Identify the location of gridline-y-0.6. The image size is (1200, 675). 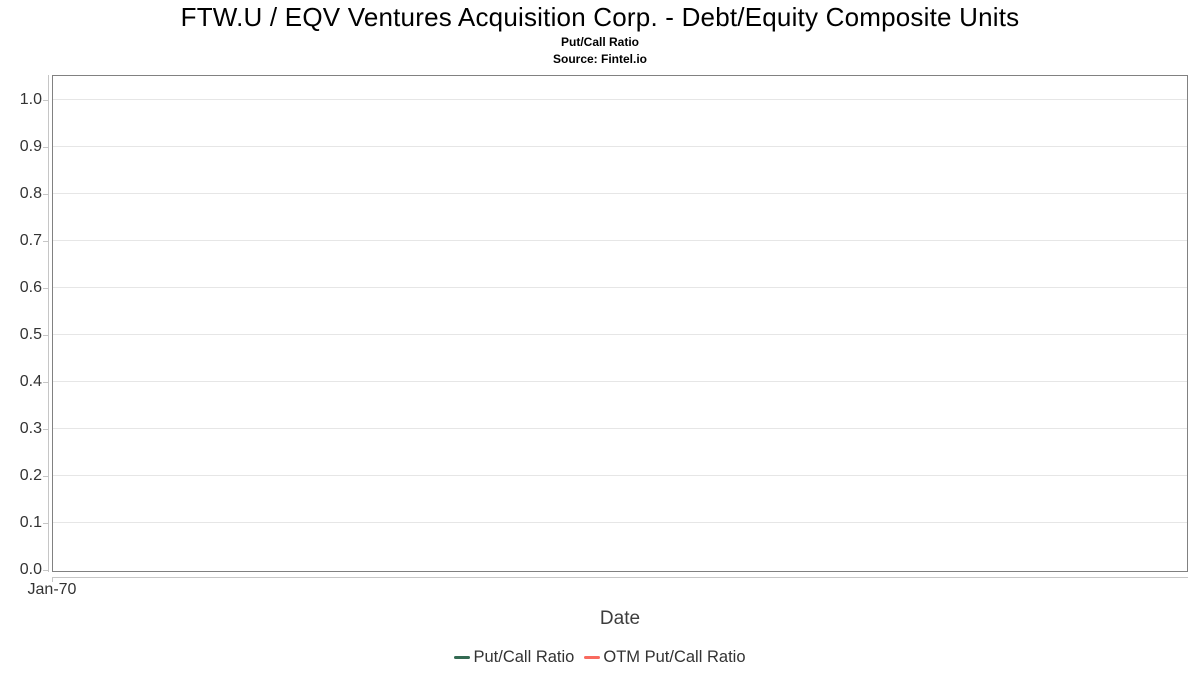
(620, 287).